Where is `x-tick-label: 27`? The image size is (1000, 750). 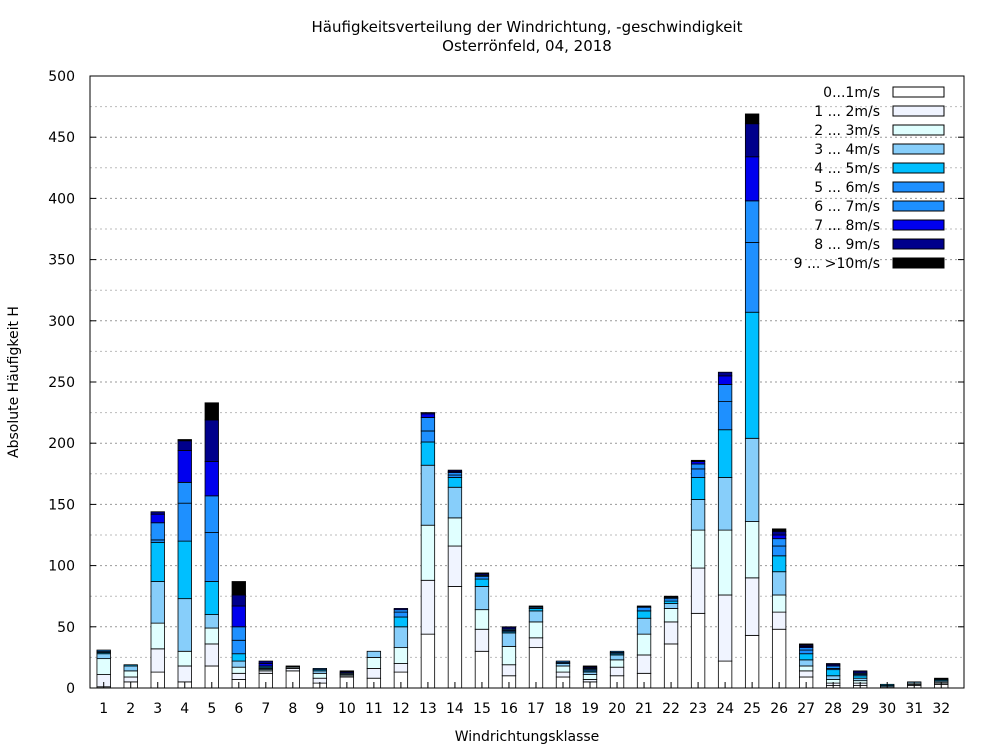 x-tick-label: 27 is located at coordinates (806, 709).